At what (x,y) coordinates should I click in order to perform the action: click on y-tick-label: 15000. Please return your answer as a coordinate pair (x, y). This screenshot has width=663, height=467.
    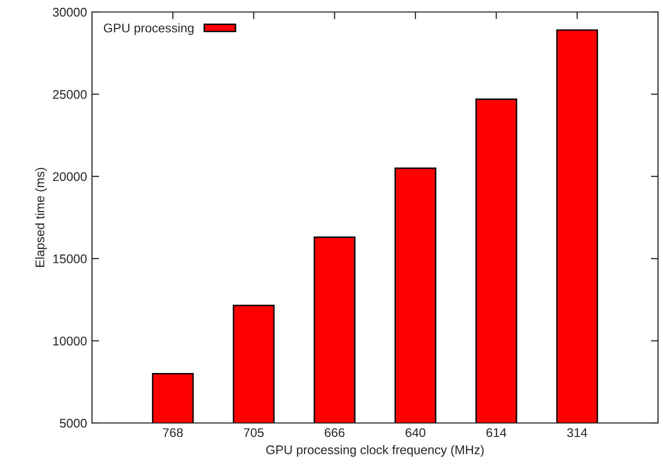
    Looking at the image, I should click on (70, 259).